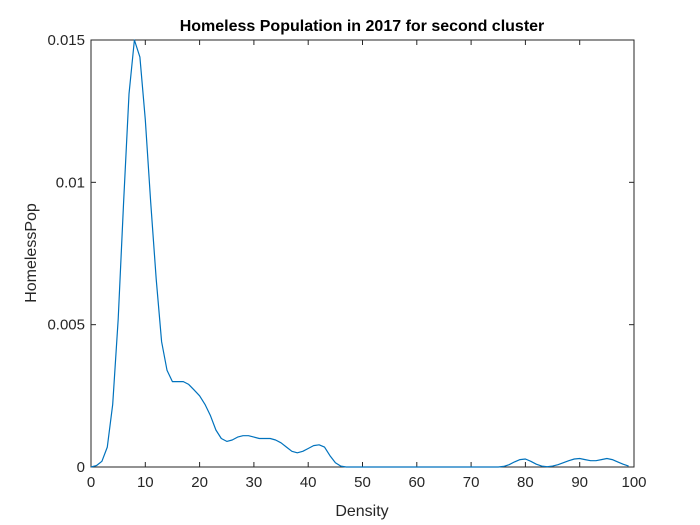 The height and width of the screenshot is (525, 700). I want to click on y-tick-label: 0.01, so click(70, 182).